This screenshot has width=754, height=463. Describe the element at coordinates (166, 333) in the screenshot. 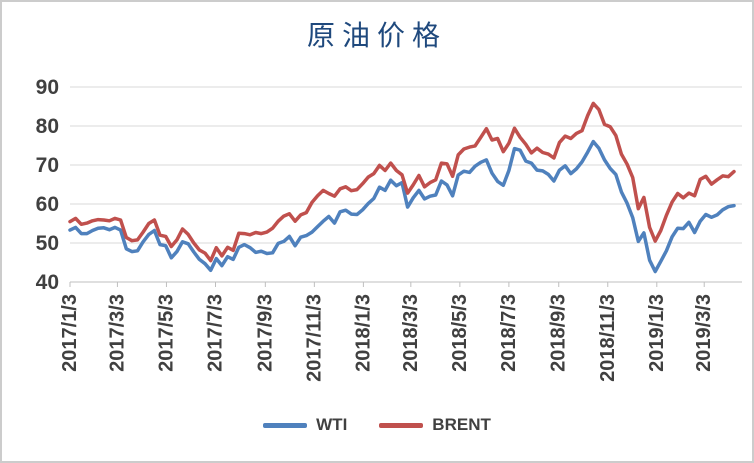

I see `x-axis-label: 2017/5/3` at that location.